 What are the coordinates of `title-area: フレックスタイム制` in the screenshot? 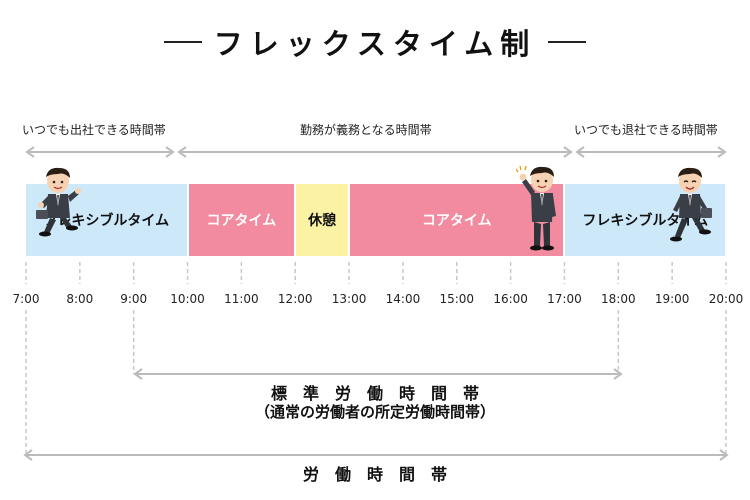 It's located at (375, 42).